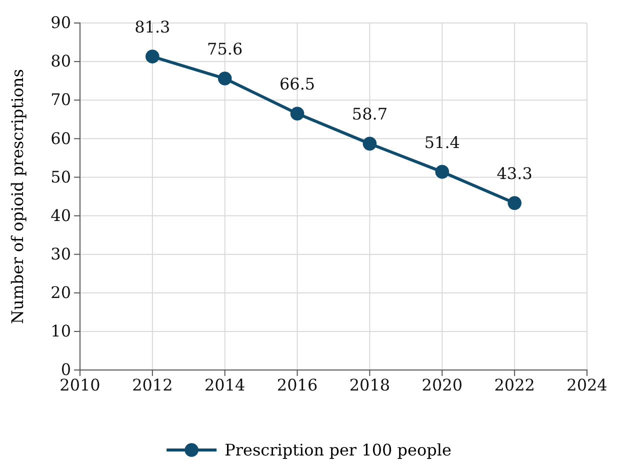 The width and height of the screenshot is (618, 461). Describe the element at coordinates (442, 384) in the screenshot. I see `x-tick-label: 2020` at that location.